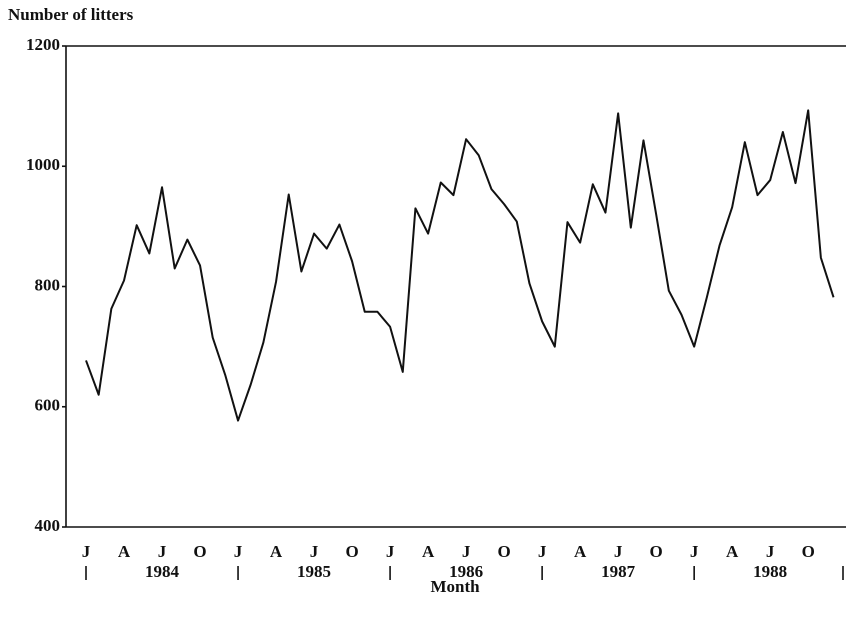  What do you see at coordinates (48, 405) in the screenshot?
I see `y-tick-label: 600` at bounding box center [48, 405].